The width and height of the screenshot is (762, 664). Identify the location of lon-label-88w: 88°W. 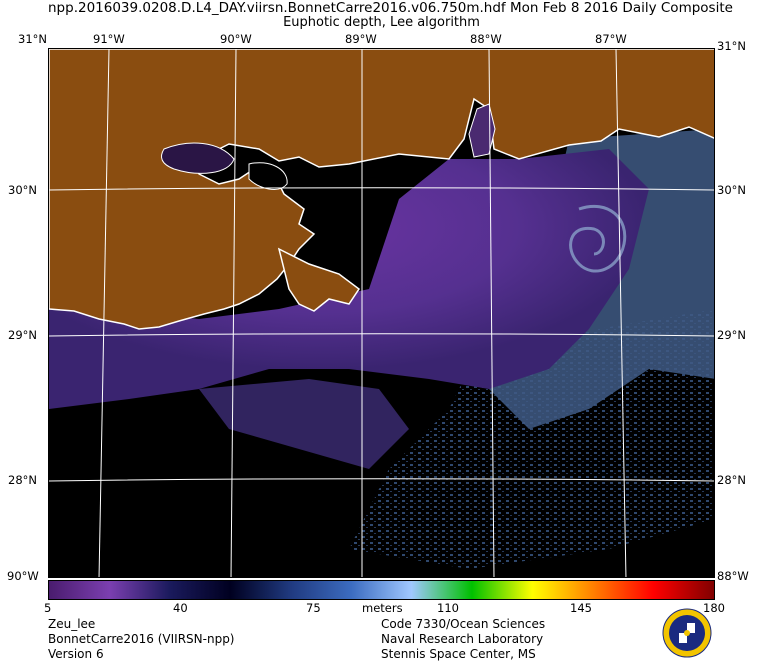
(486, 39).